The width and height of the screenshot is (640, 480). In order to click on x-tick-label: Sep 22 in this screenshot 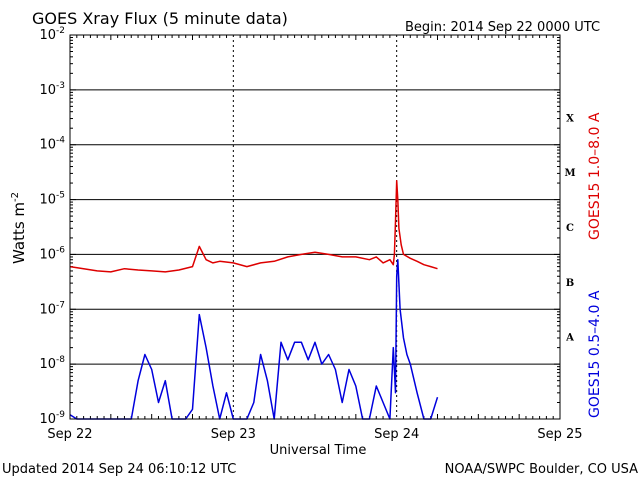, I will do `click(69, 434)`.